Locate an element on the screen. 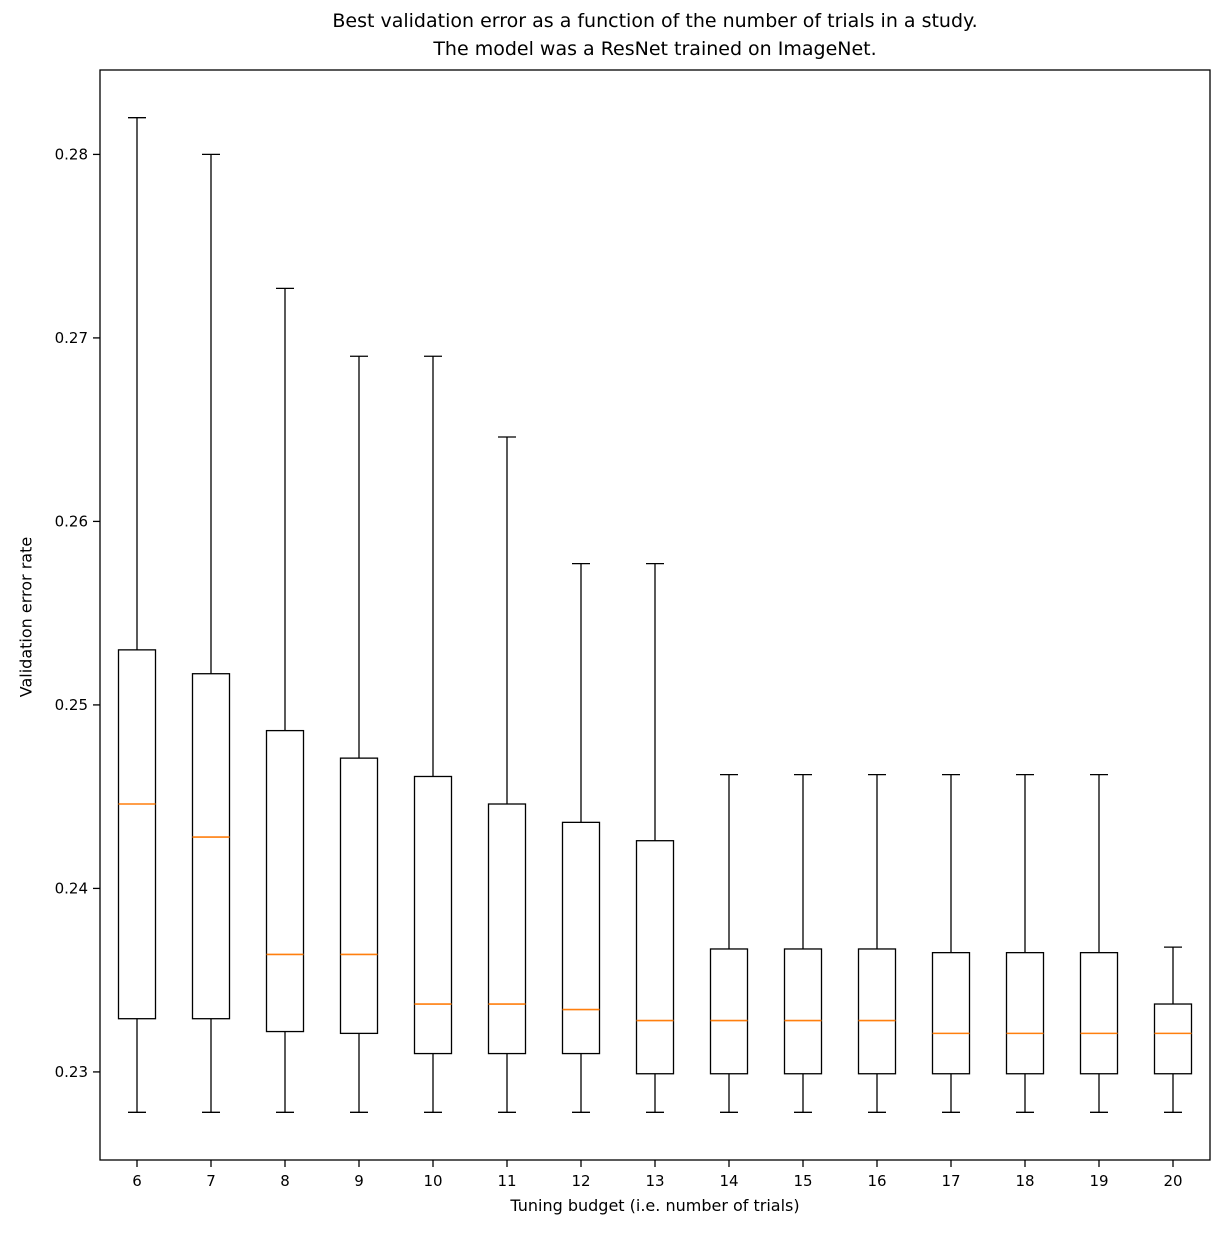 The image size is (1230, 1234). x-tick-label: 20 is located at coordinates (1172, 1181).